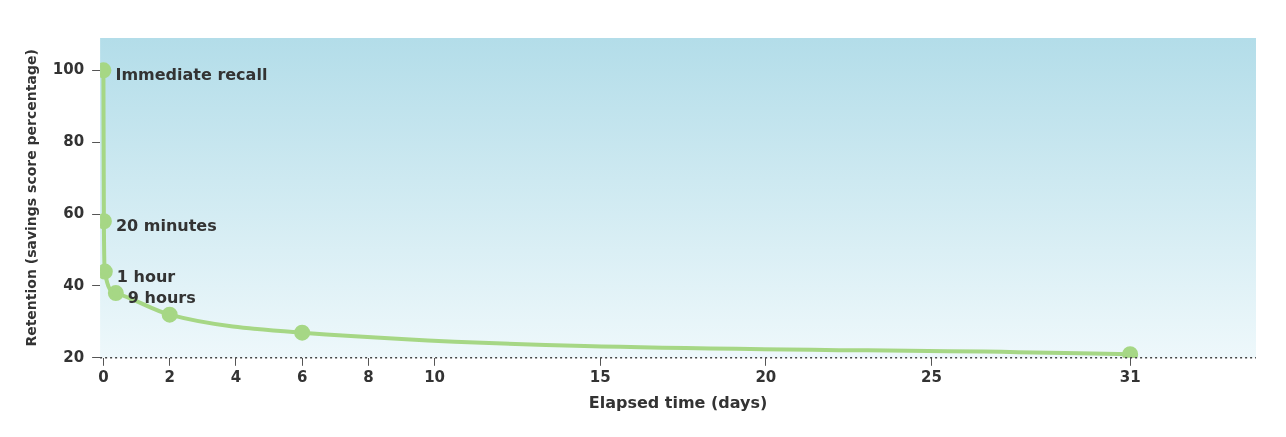  Describe the element at coordinates (68, 69) in the screenshot. I see `y-tick-label: 100` at that location.